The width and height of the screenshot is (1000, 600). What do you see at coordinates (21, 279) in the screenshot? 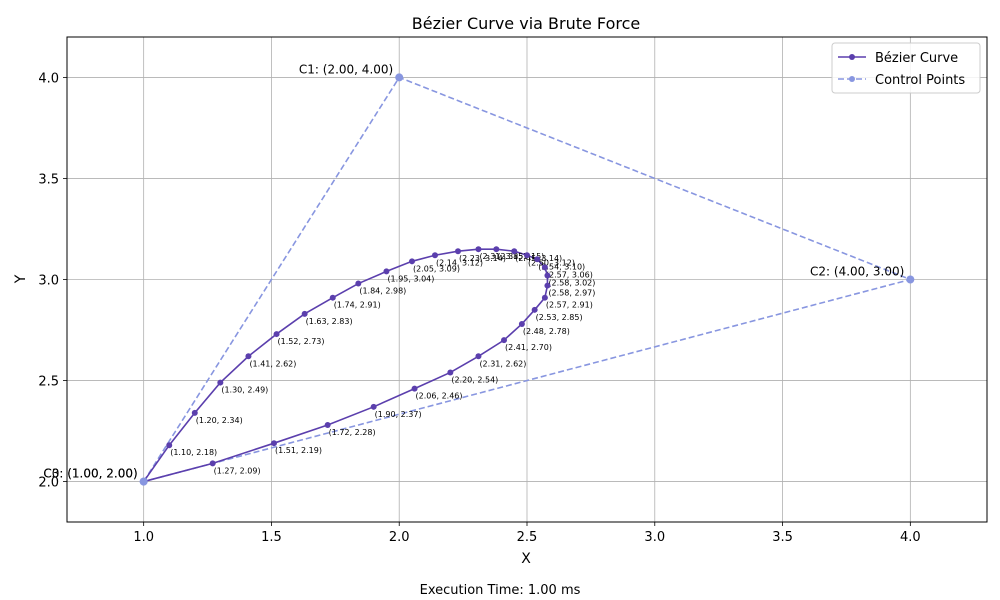
I see `y-axis-title: Y` at bounding box center [21, 279].